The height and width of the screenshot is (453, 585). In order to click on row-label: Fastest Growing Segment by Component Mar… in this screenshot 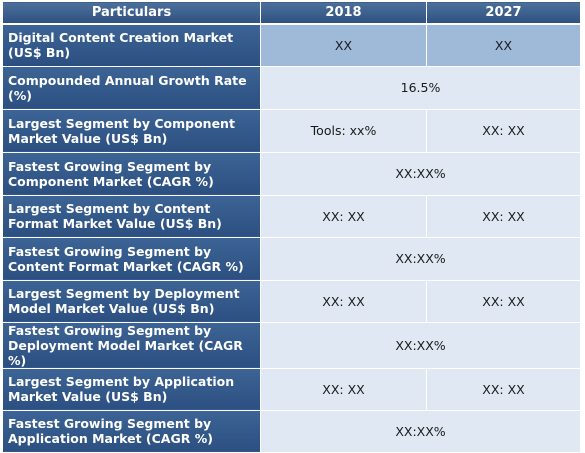, I will do `click(131, 173)`.